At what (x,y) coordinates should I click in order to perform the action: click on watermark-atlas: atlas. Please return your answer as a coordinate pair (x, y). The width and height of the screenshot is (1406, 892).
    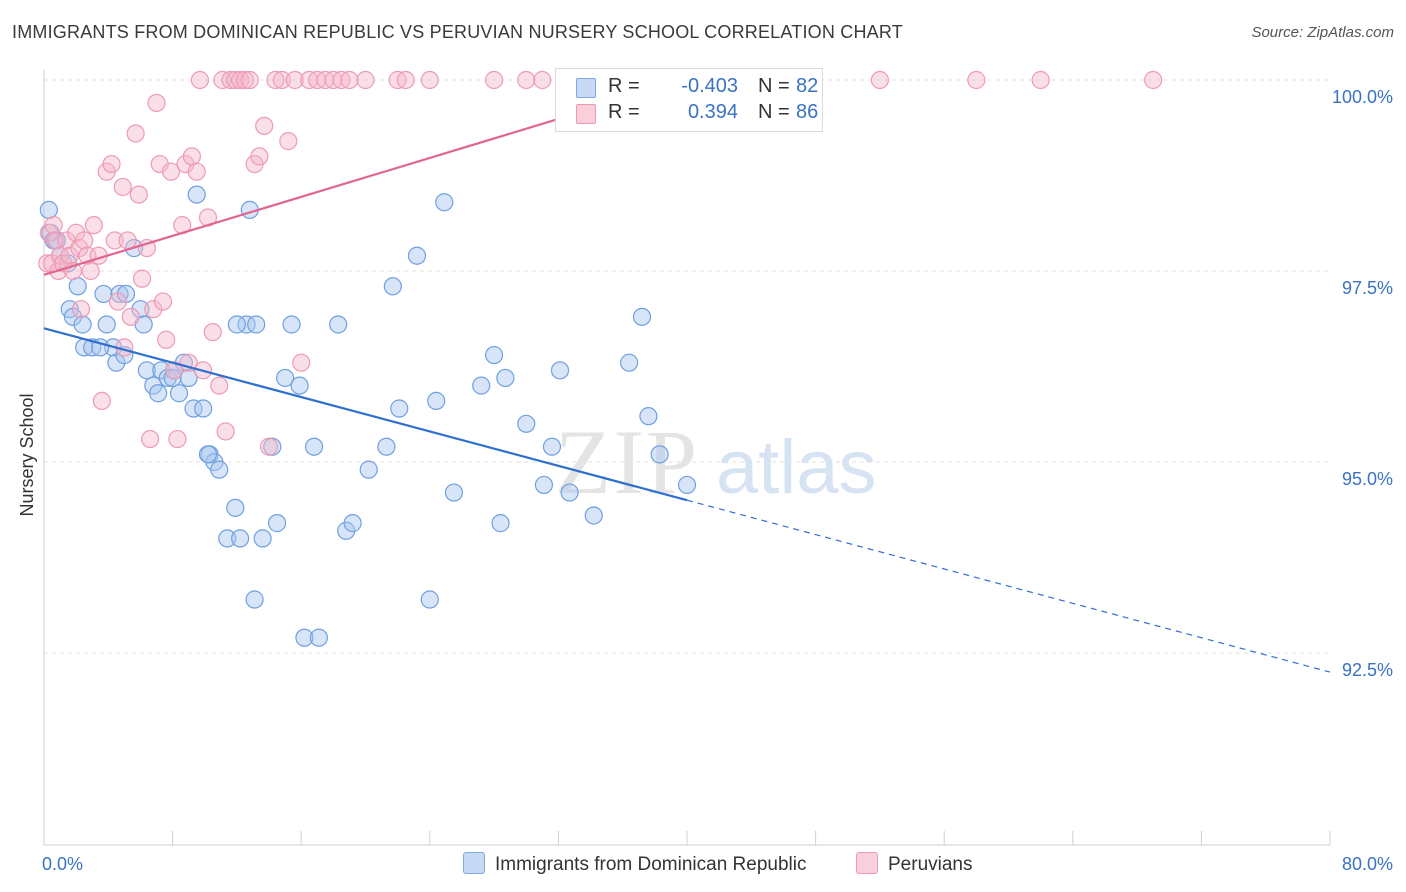
    Looking at the image, I should click on (796, 467).